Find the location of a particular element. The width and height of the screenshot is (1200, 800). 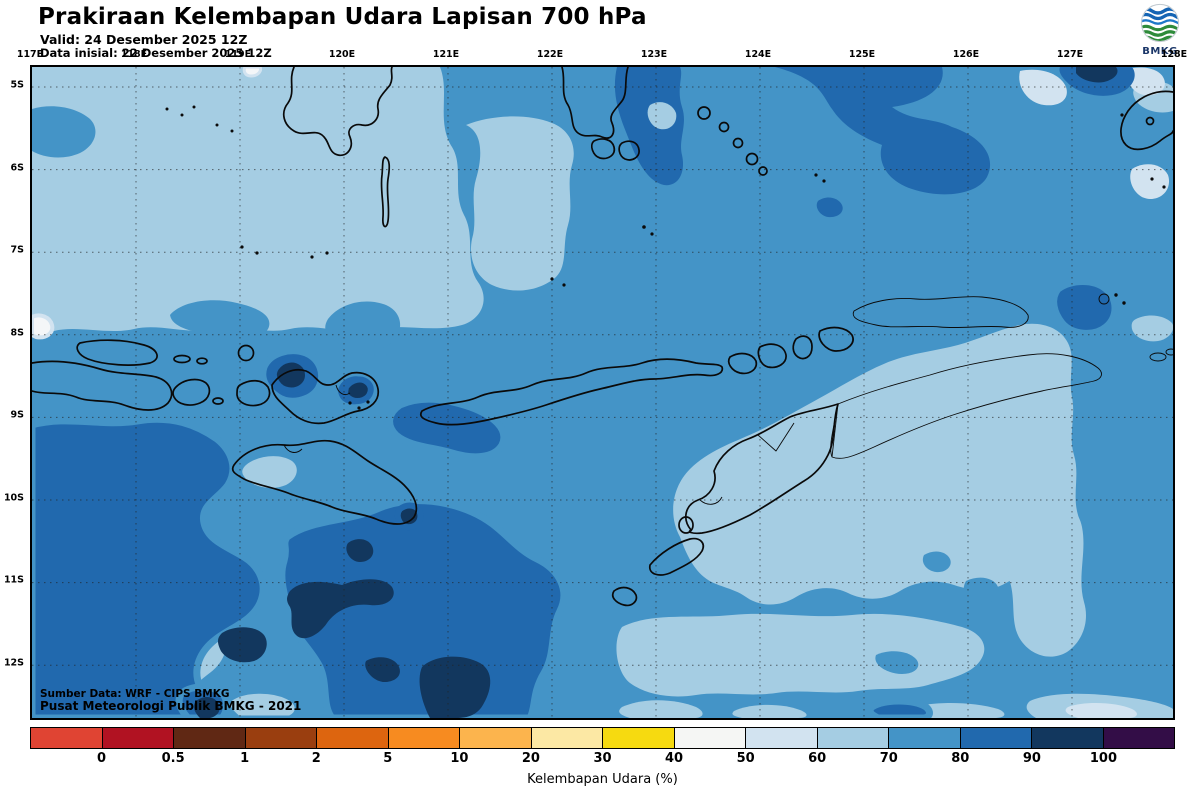

longitude-tick-label: 123E is located at coordinates (654, 54).